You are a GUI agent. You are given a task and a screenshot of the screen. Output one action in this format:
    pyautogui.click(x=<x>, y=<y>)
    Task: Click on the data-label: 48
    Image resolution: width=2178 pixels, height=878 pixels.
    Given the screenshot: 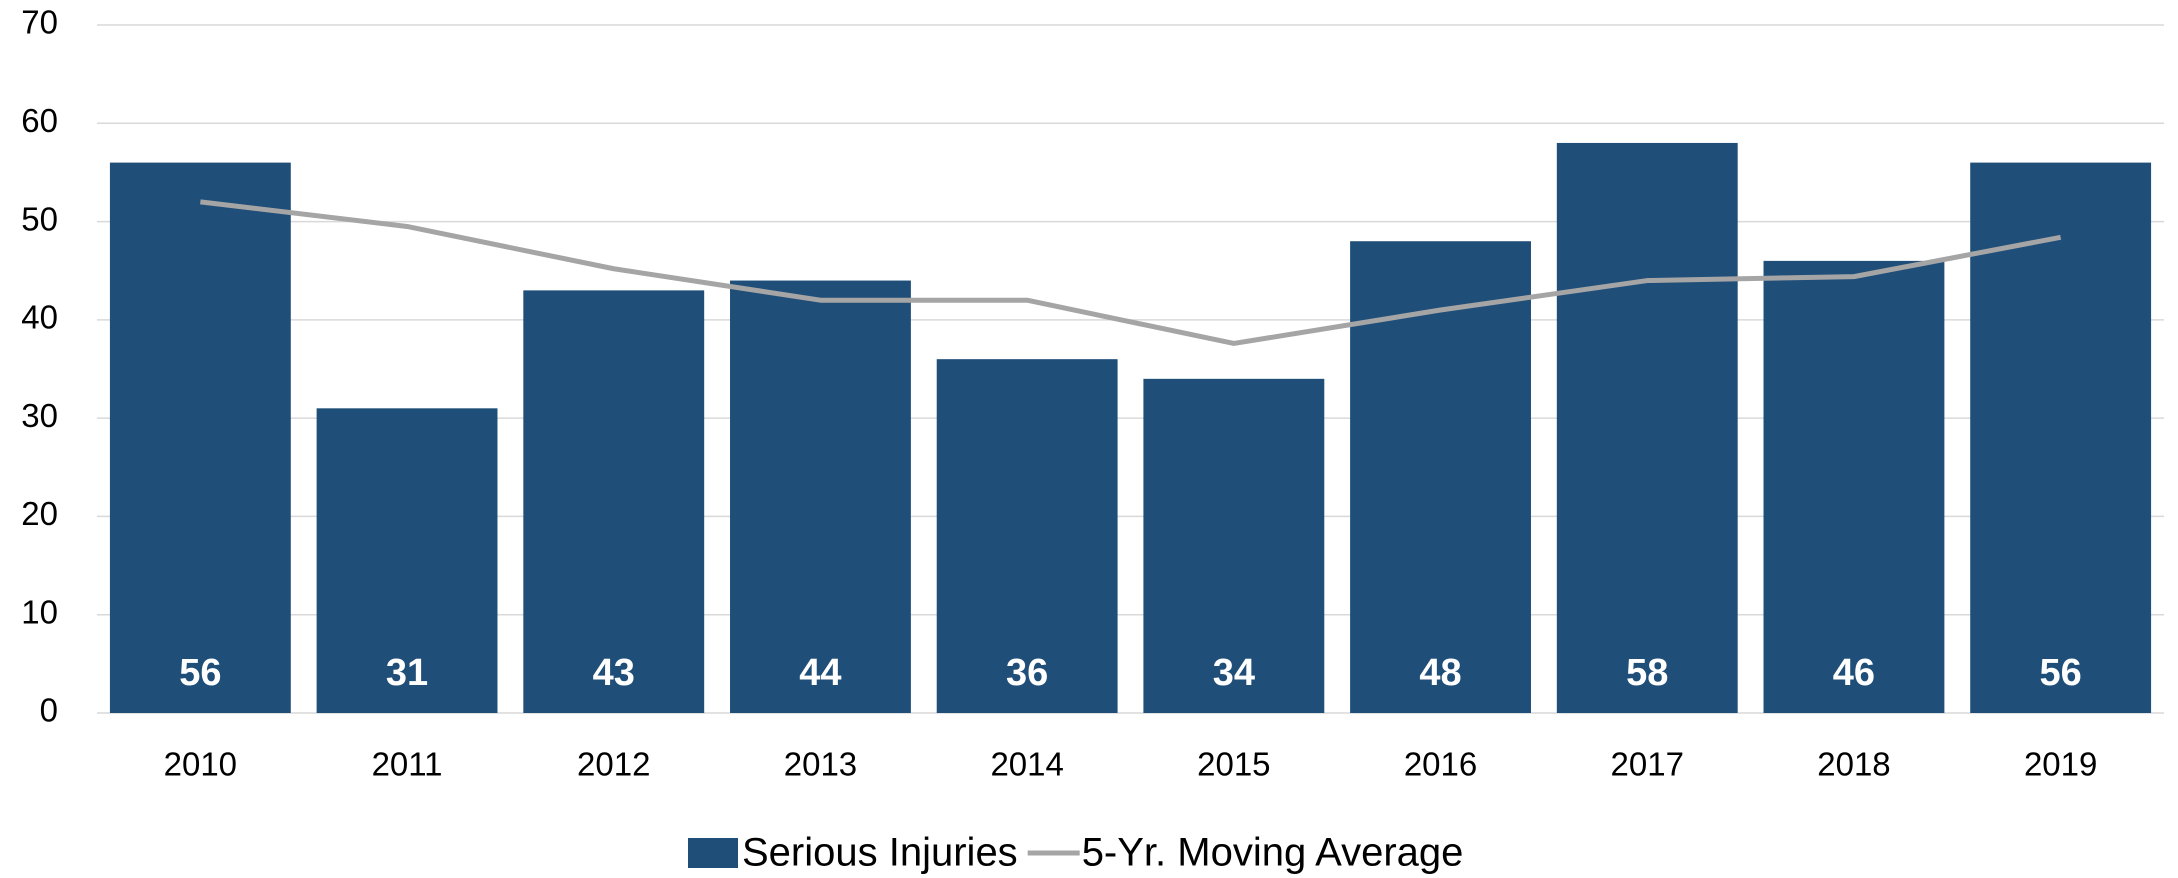 What is the action you would take?
    pyautogui.click(x=1440, y=673)
    